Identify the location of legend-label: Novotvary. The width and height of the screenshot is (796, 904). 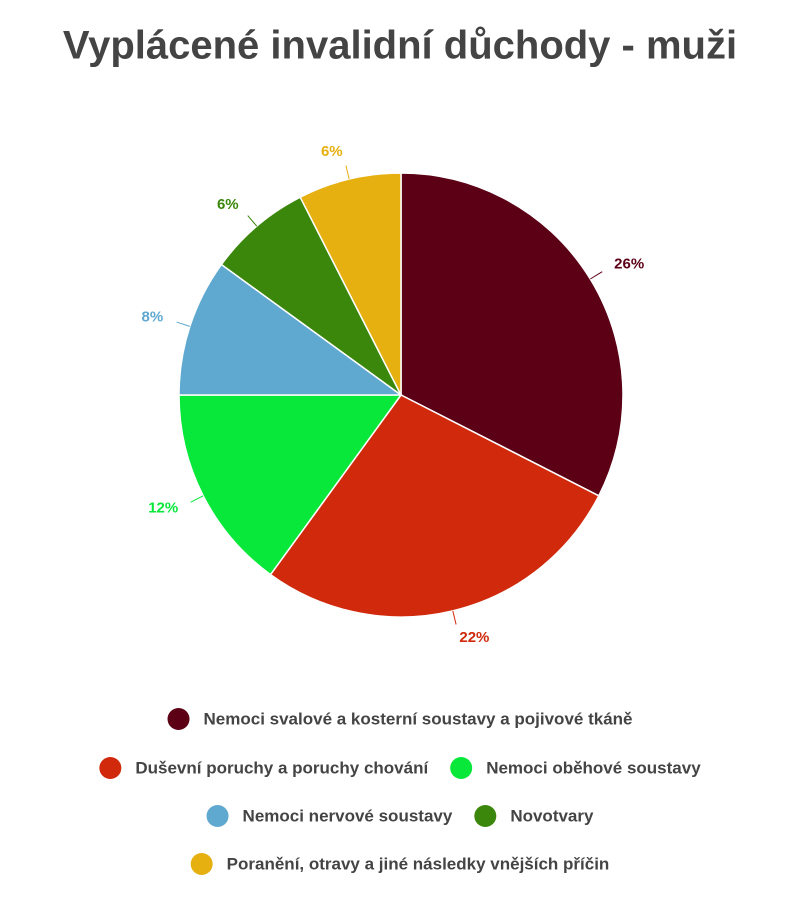
(552, 815).